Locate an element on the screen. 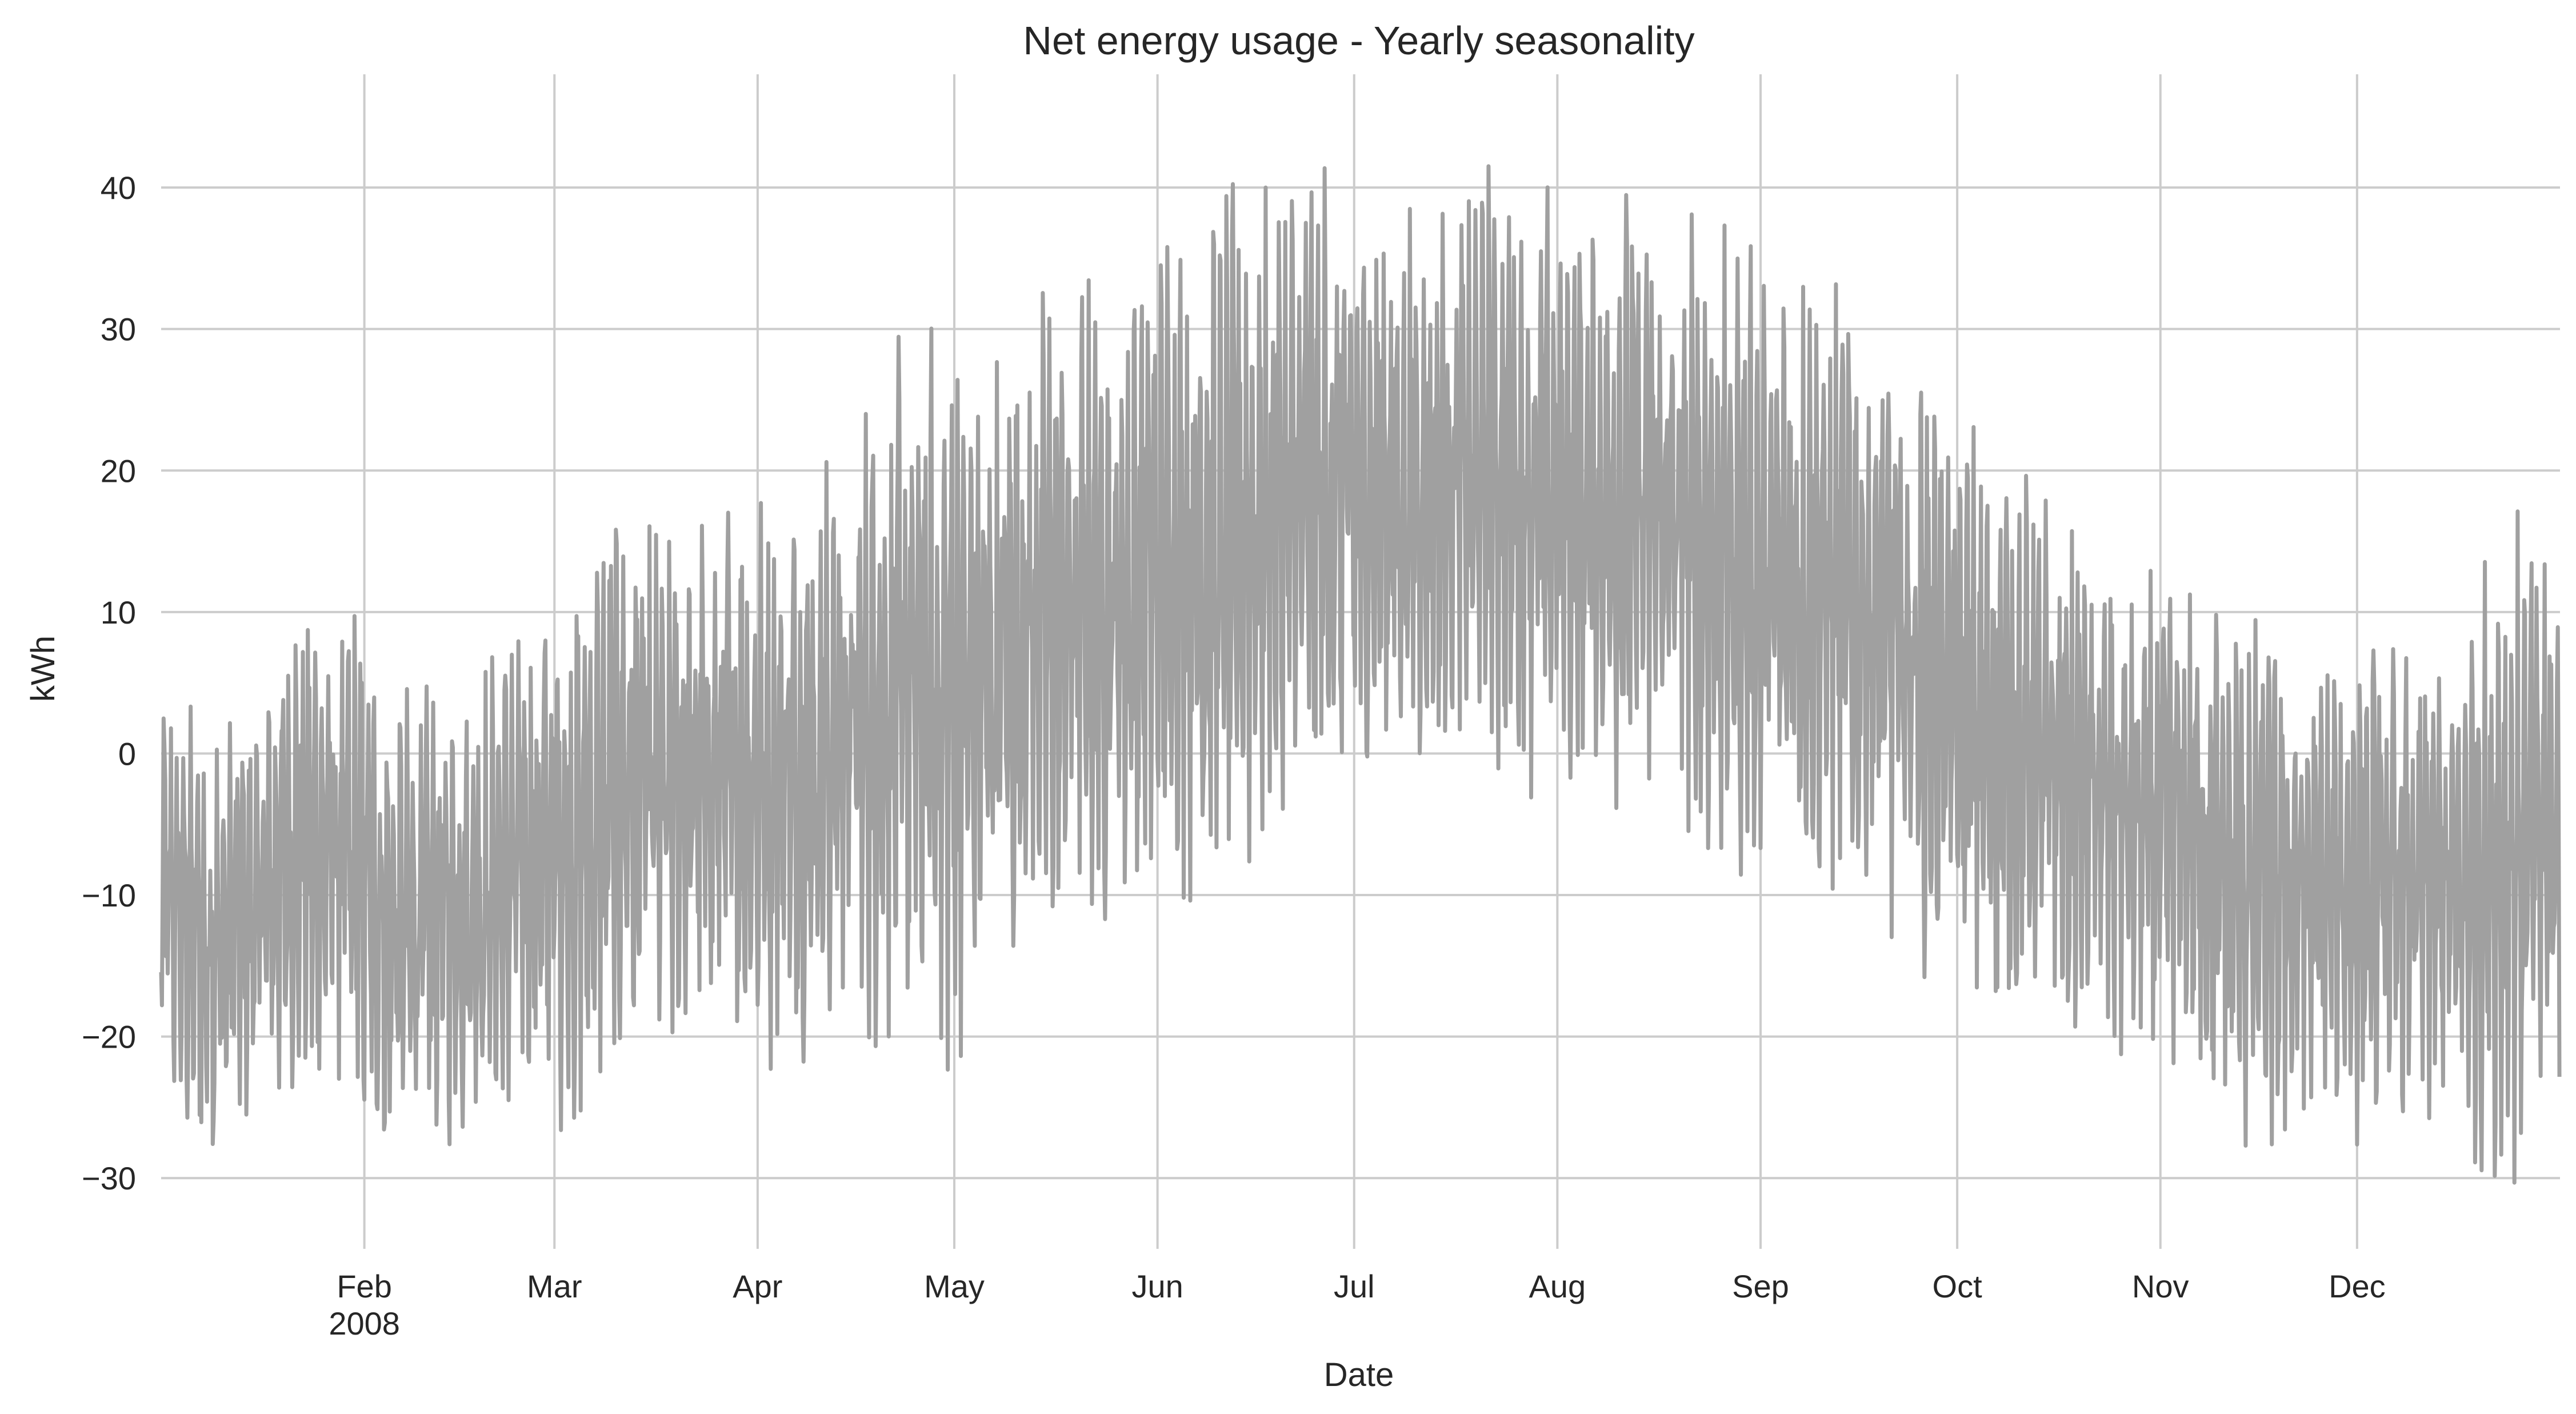  x-tick-label: Feb is located at coordinates (364, 1286).